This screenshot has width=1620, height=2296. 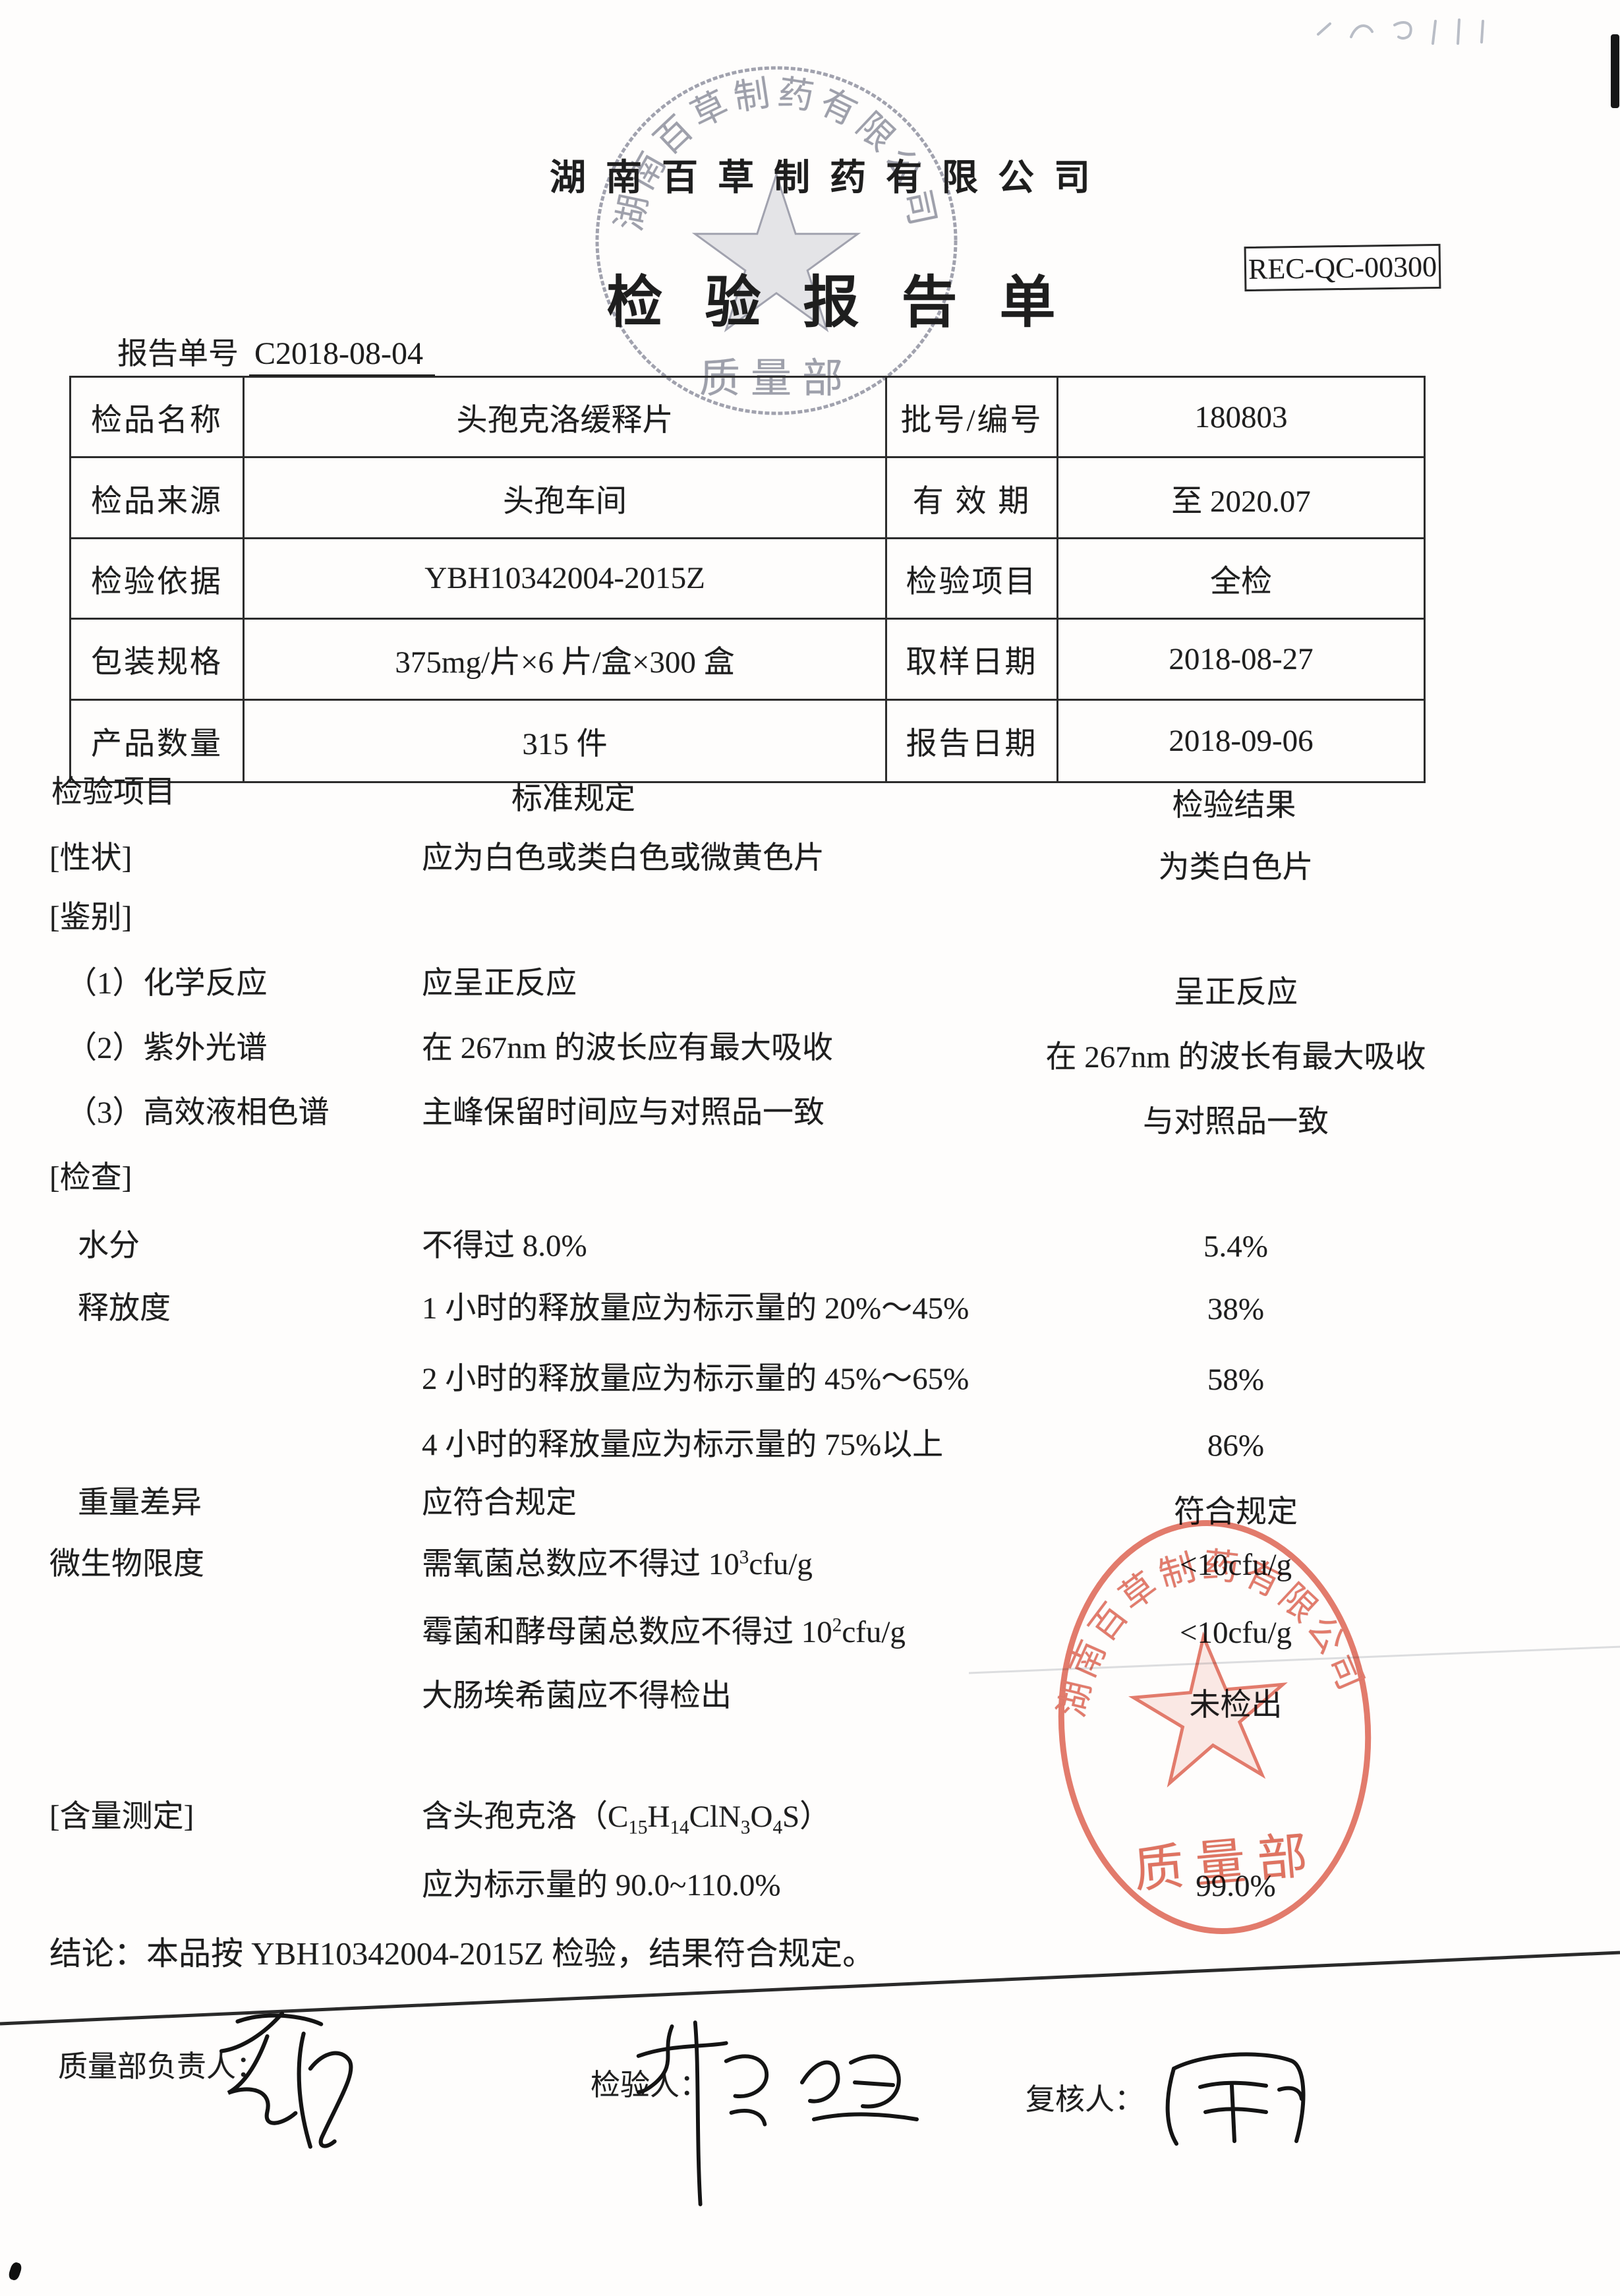 What do you see at coordinates (90, 917) in the screenshot?
I see `item-name: [鉴别]` at bounding box center [90, 917].